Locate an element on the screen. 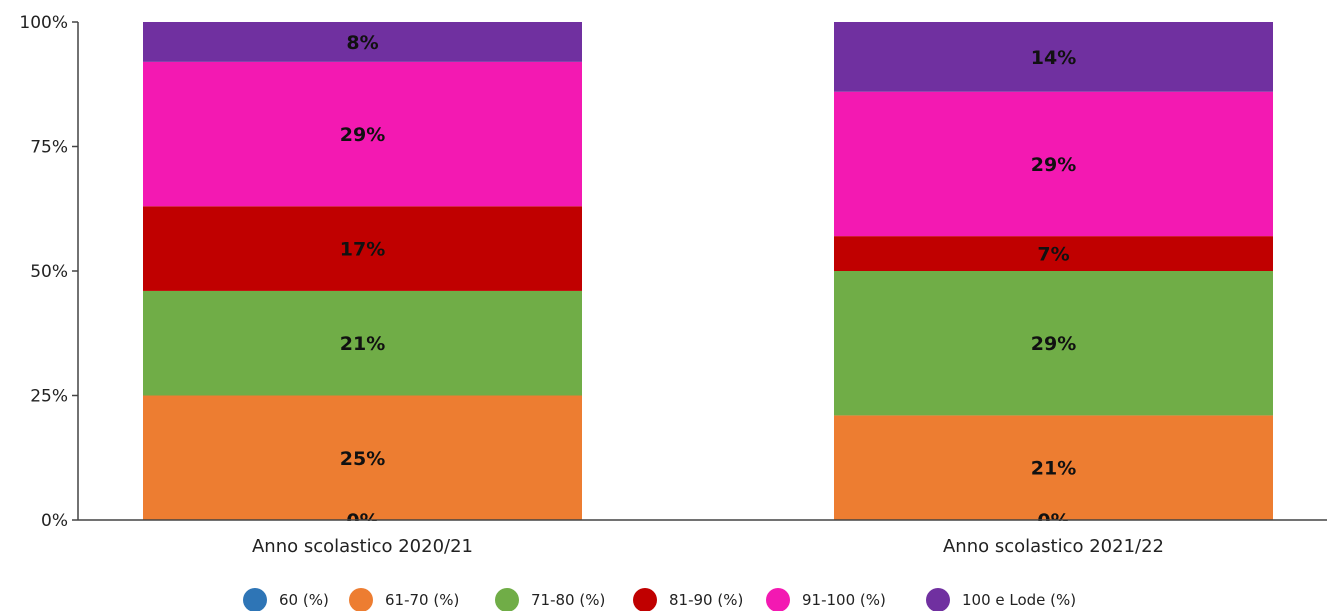 This screenshot has height=611, width=1327. legend-label: 60 (%) is located at coordinates (304, 600).